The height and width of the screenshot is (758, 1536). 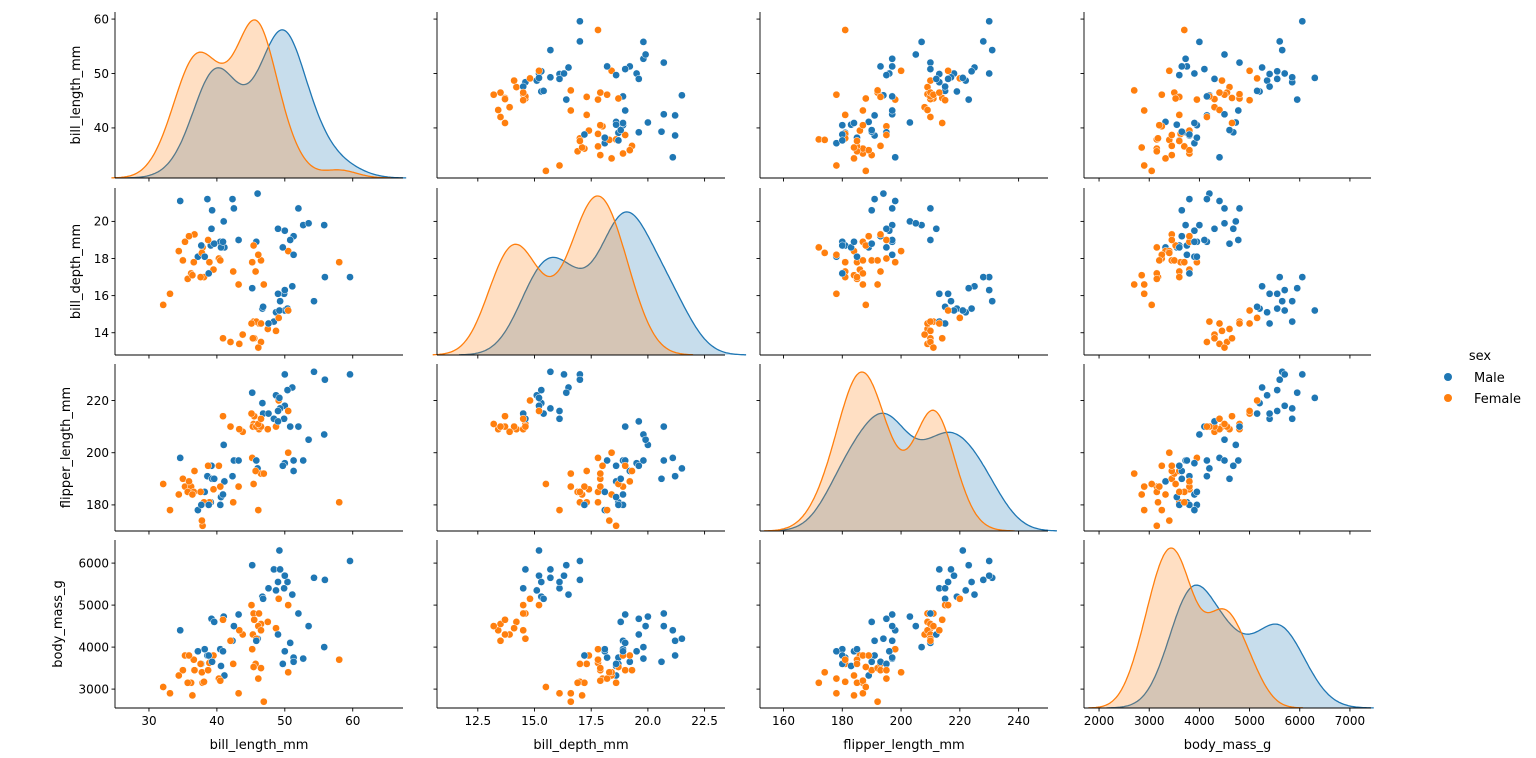 I want to click on panel-bill_length_mm-vs-bill_depth_mm, so click(x=579, y=97).